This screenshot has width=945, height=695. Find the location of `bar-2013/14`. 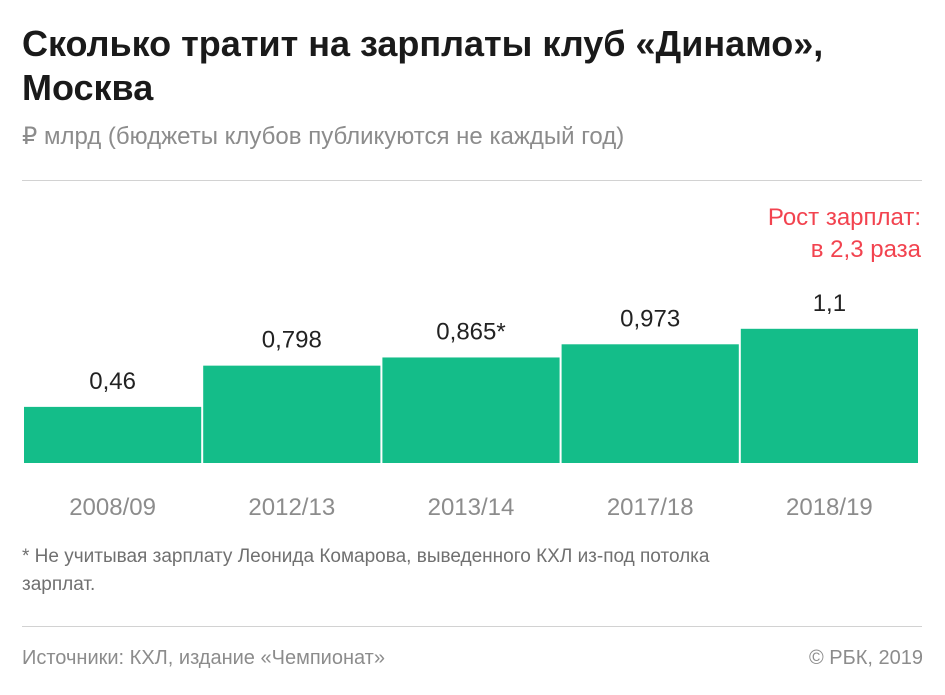

bar-2013/14 is located at coordinates (471, 410).